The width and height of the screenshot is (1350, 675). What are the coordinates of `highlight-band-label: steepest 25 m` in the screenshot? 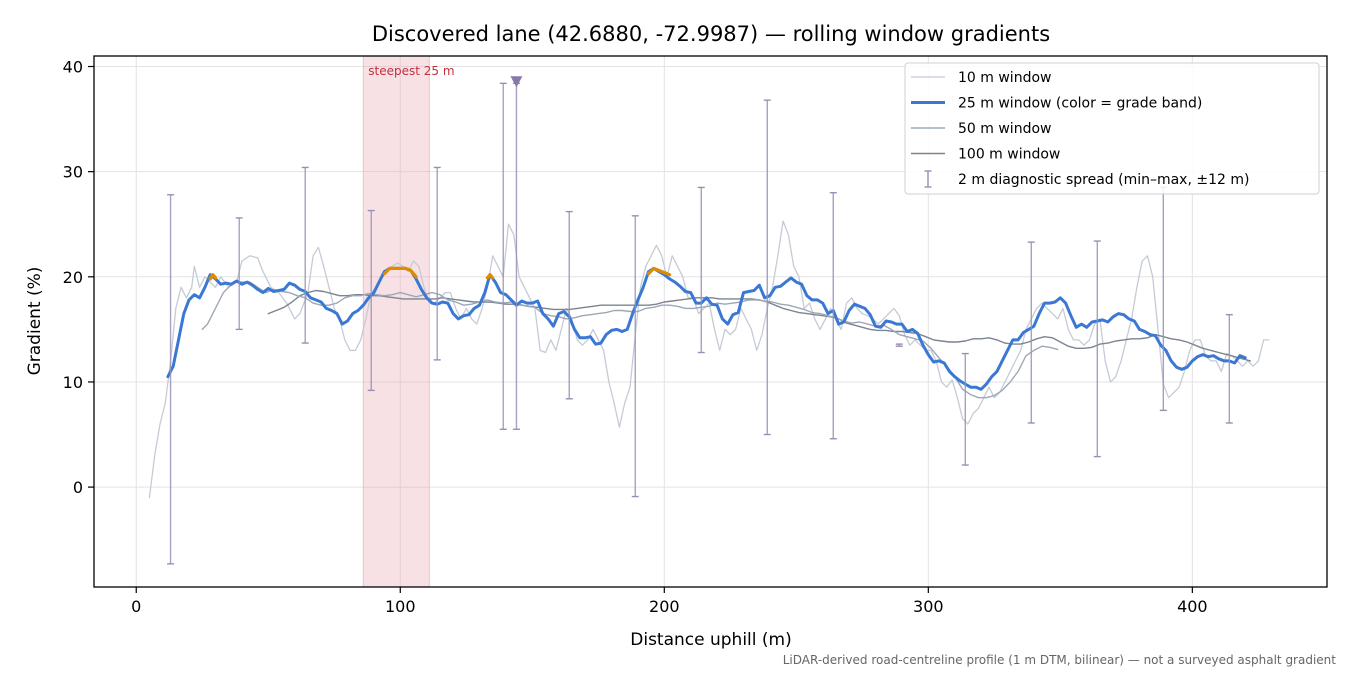 It's located at (411, 71).